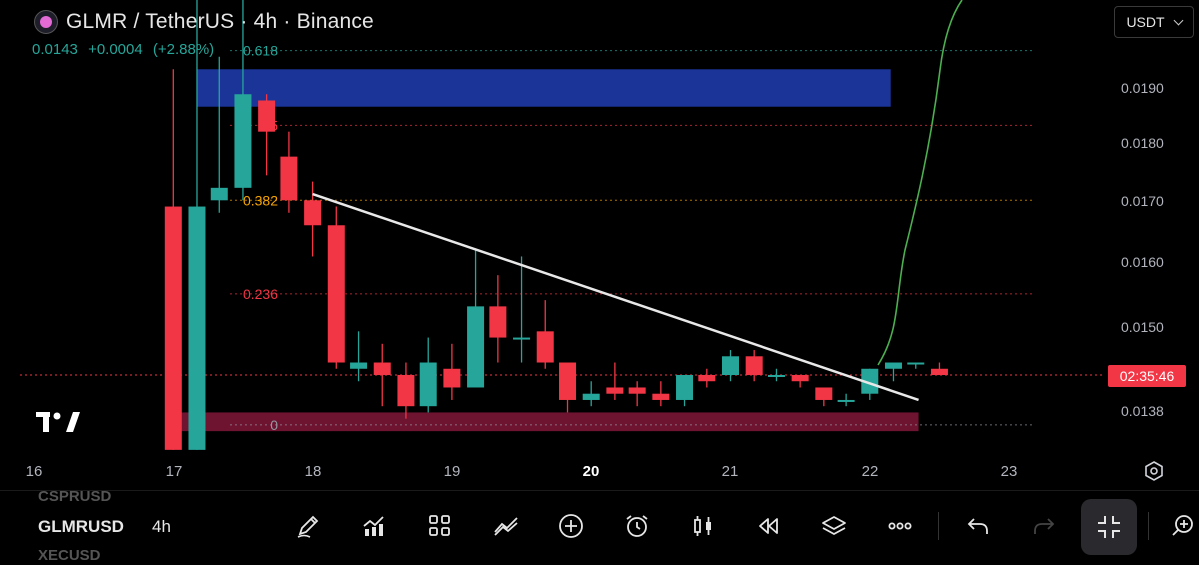 The height and width of the screenshot is (565, 1199). What do you see at coordinates (161, 526) in the screenshot?
I see `timeframe-label: 4h` at bounding box center [161, 526].